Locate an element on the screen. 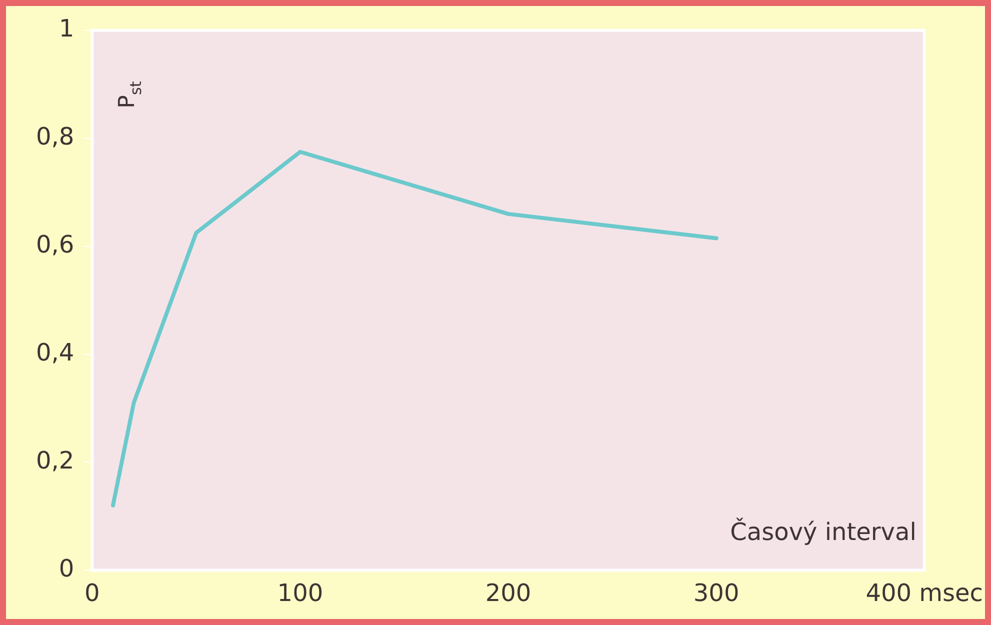  y-tick-label: 1 is located at coordinates (66, 28).